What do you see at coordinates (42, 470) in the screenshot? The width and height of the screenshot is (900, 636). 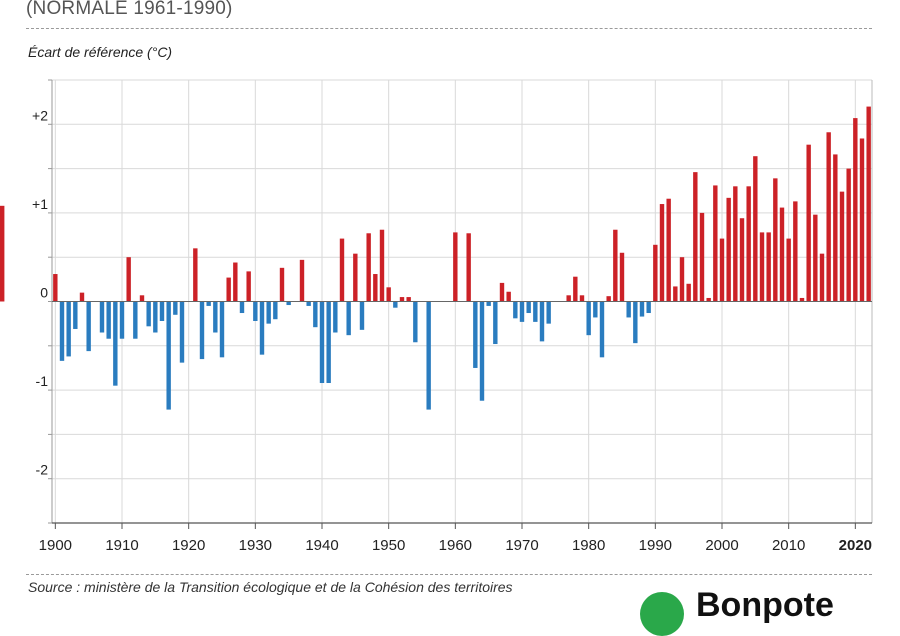 I see `y-tick-label: -2` at bounding box center [42, 470].